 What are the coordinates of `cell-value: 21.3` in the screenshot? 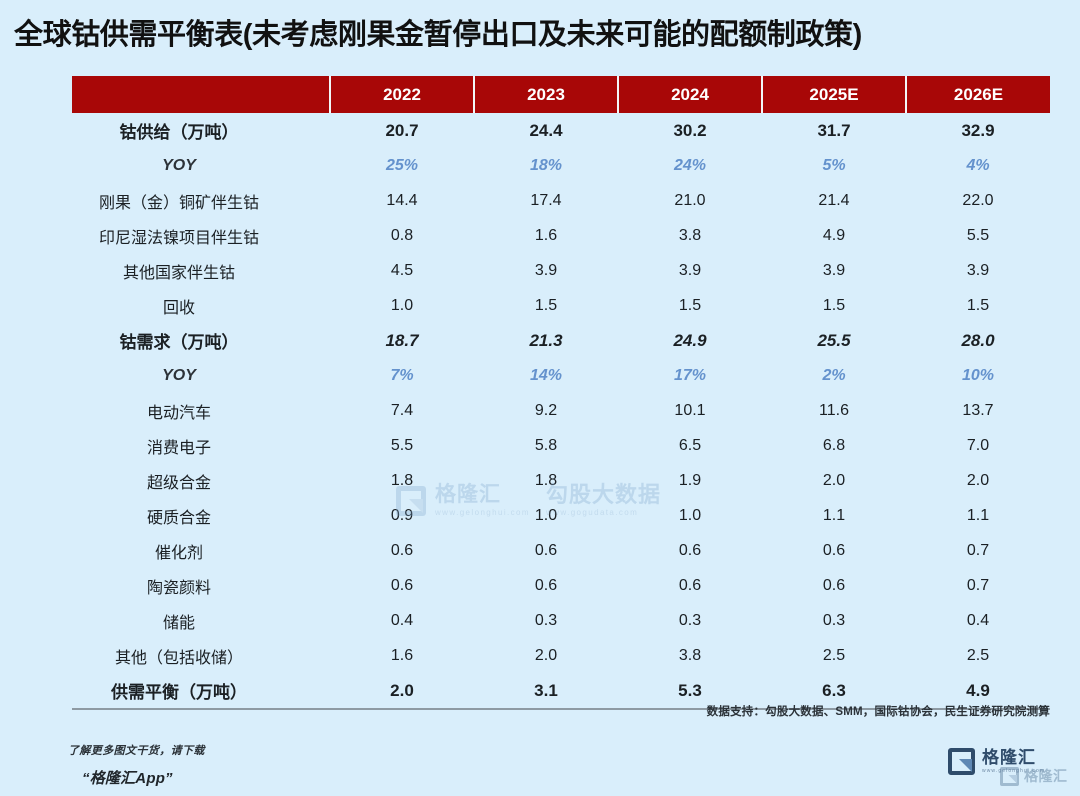 It's located at (546, 340).